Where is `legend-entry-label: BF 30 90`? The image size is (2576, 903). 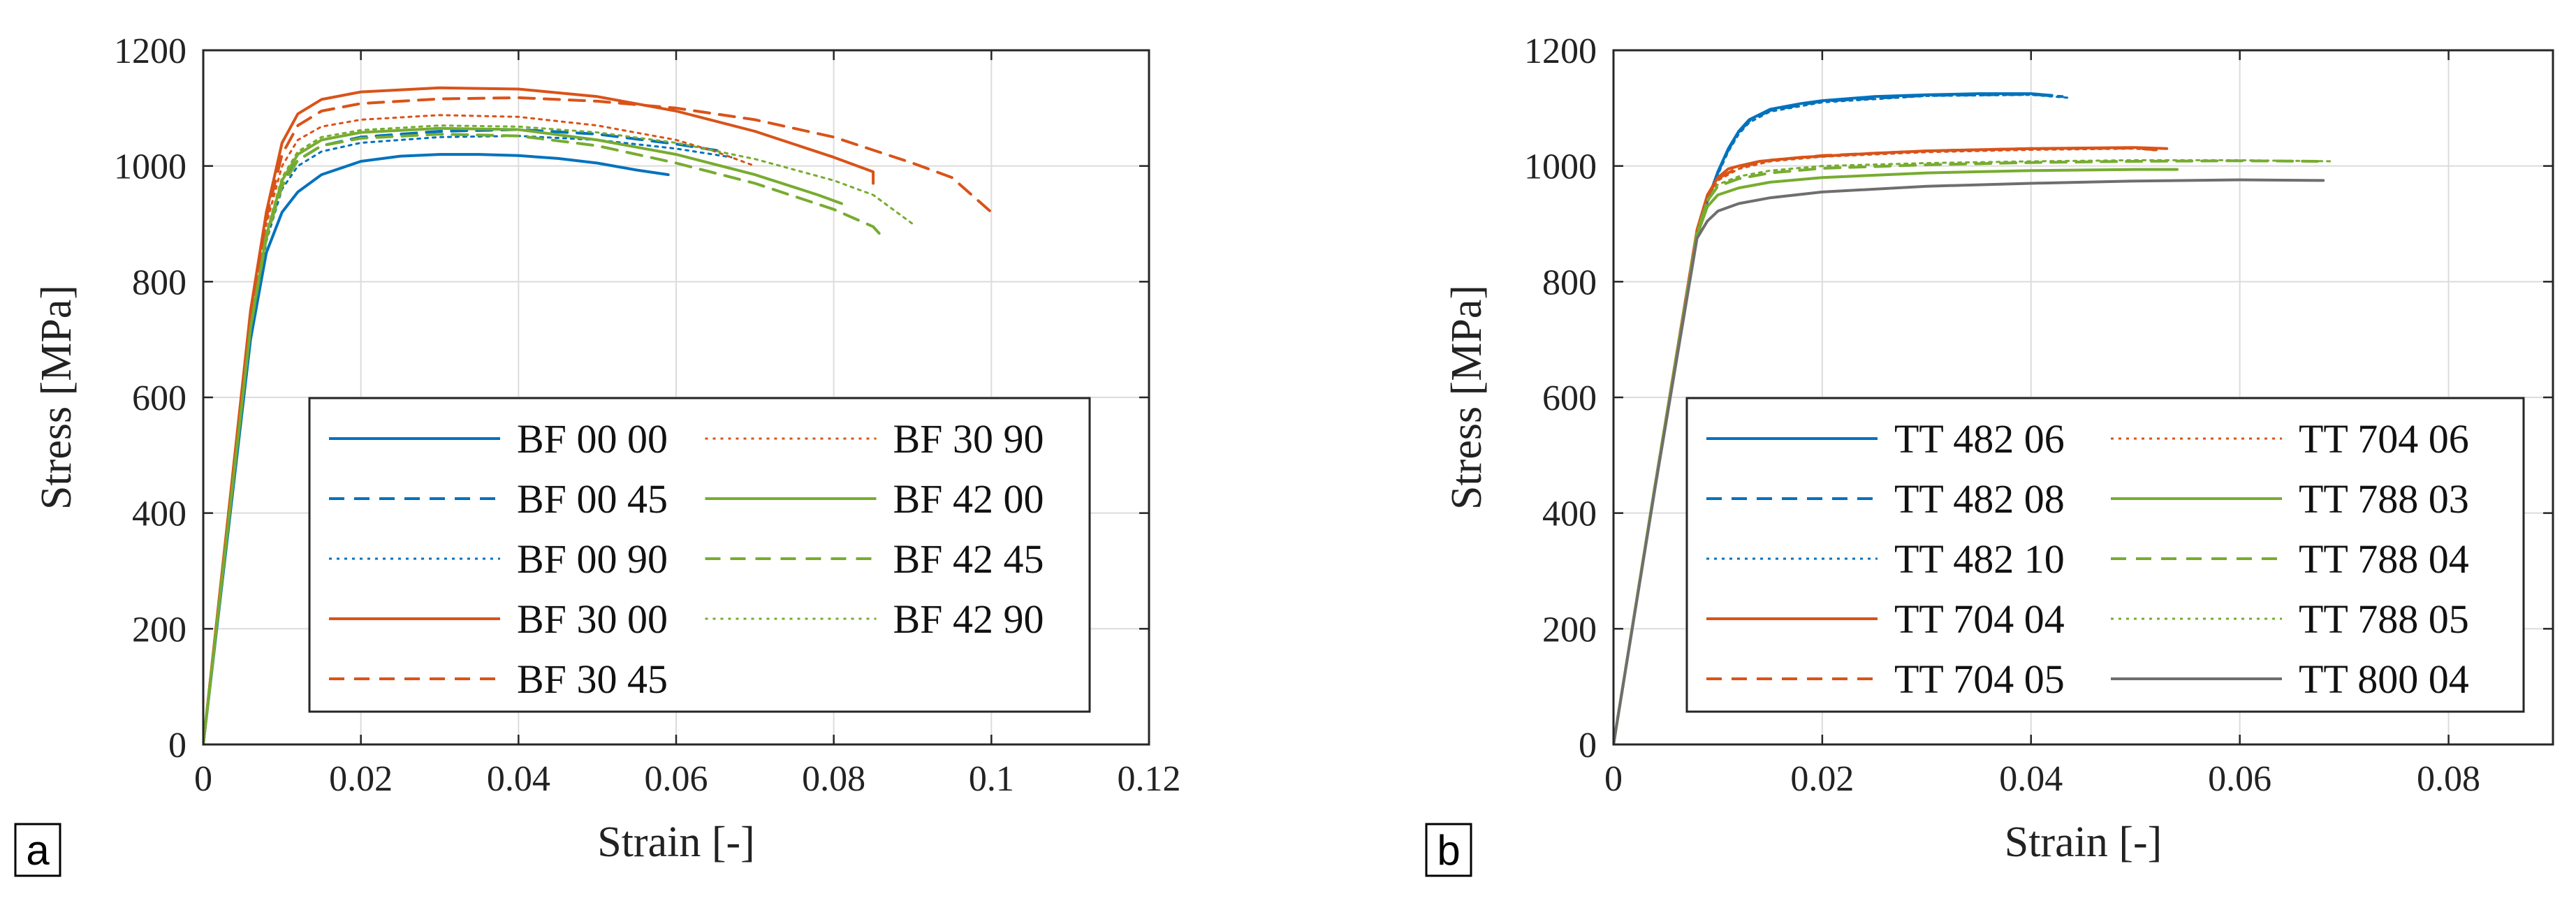
legend-entry-label: BF 30 90 is located at coordinates (968, 439).